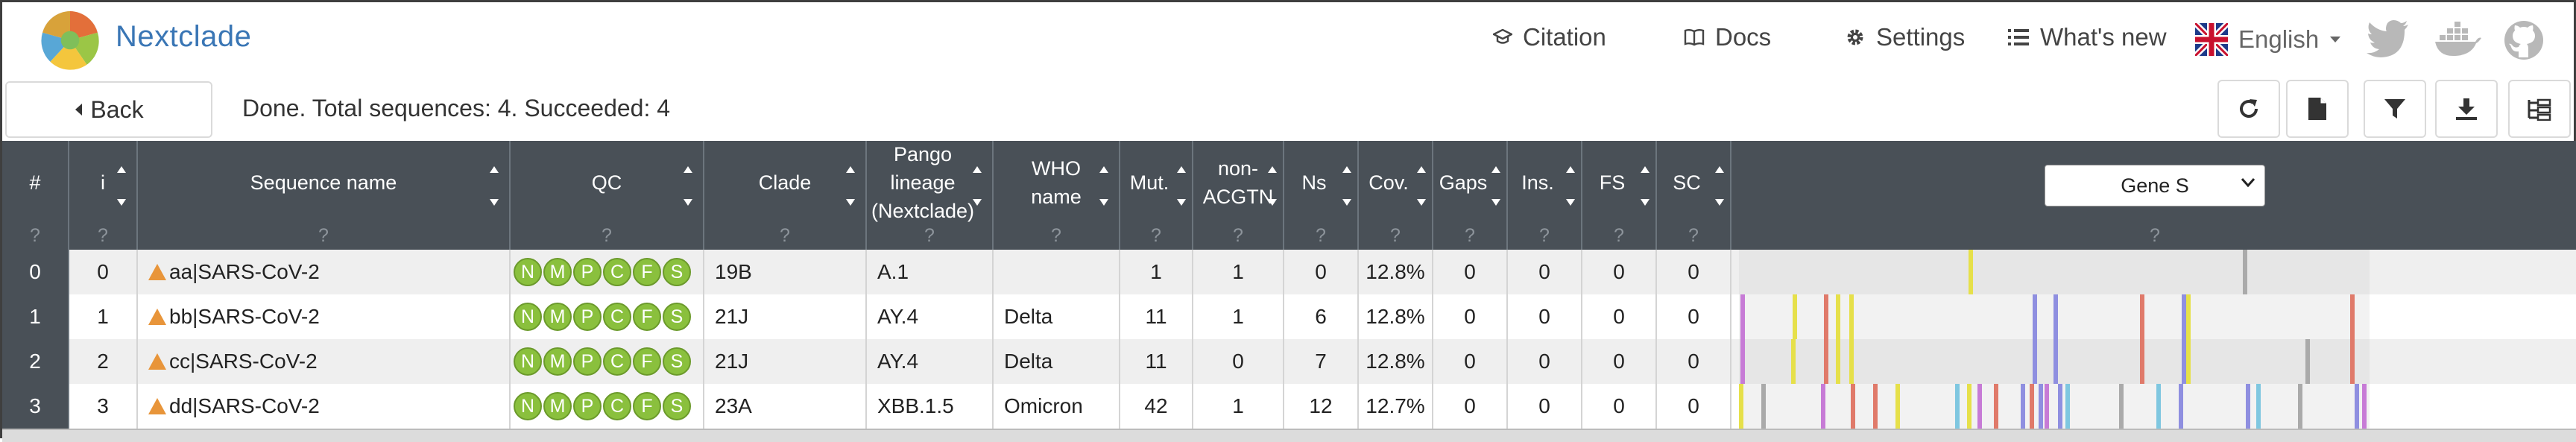  Describe the element at coordinates (1470, 195) in the screenshot. I see `col-header-gaps: Gaps ?` at that location.